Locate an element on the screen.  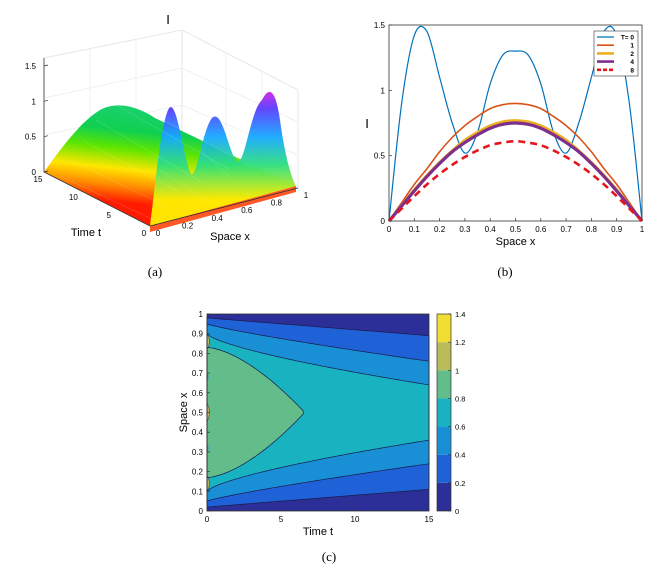
panel-b-y-tick-label: 1 is located at coordinates (383, 90).